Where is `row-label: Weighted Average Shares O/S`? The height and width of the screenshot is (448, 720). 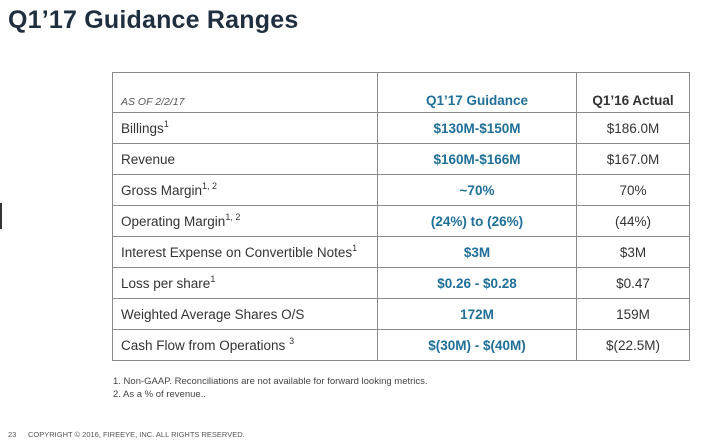
row-label: Weighted Average Shares O/S is located at coordinates (245, 314).